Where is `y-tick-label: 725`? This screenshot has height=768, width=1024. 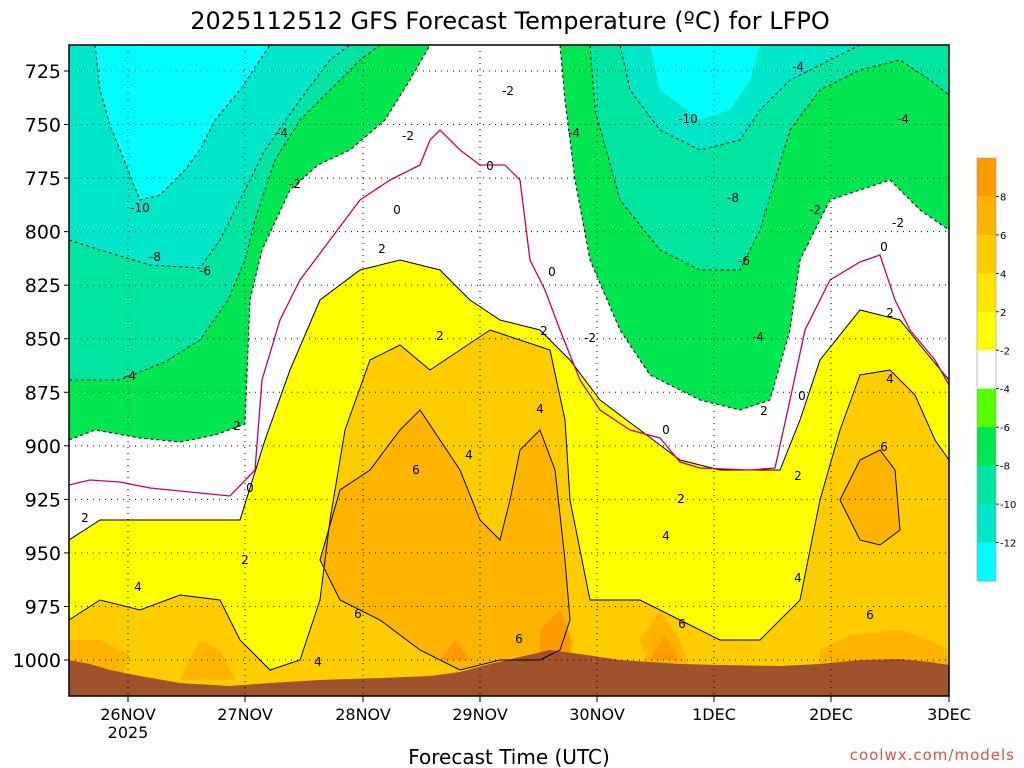
y-tick-label: 725 is located at coordinates (43, 72).